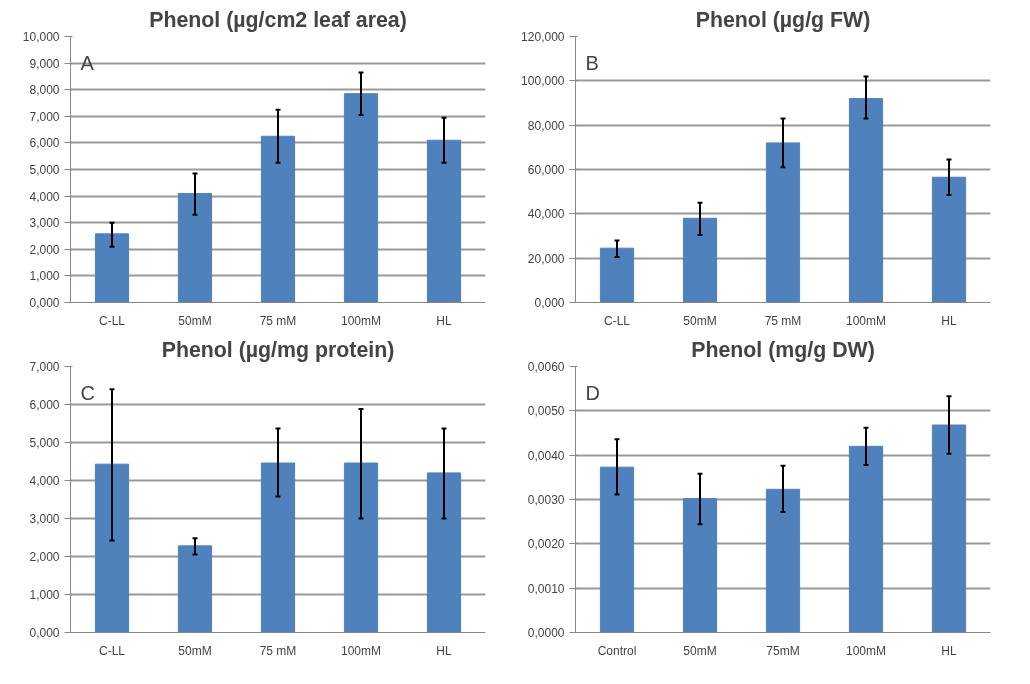 This screenshot has height=684, width=1030. Describe the element at coordinates (278, 19) in the screenshot. I see `chart-title: Phenol (µg/cm2 leaf area)` at that location.